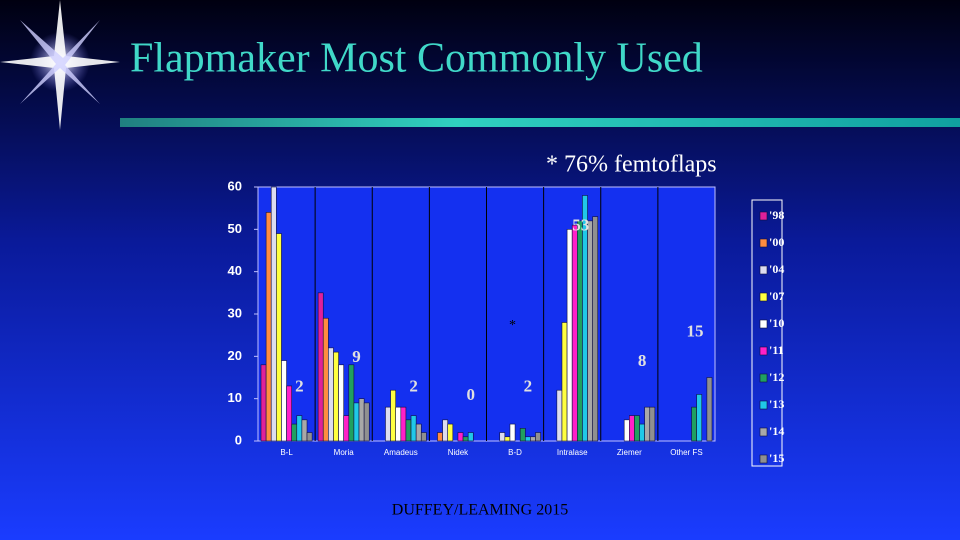  What do you see at coordinates (776, 296) in the screenshot?
I see `legend-label: '07` at bounding box center [776, 296].